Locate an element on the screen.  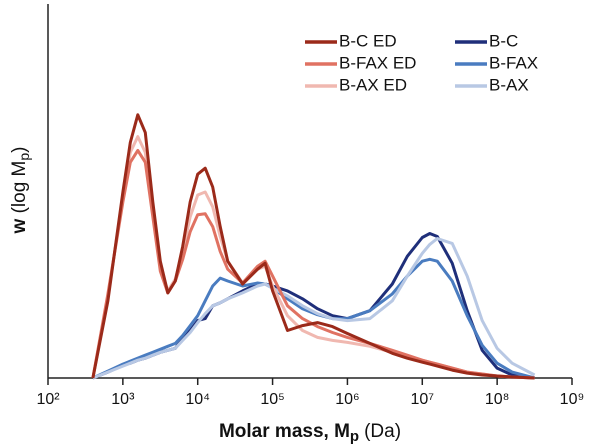
legend-label: B-FAX ED is located at coordinates (377, 62).